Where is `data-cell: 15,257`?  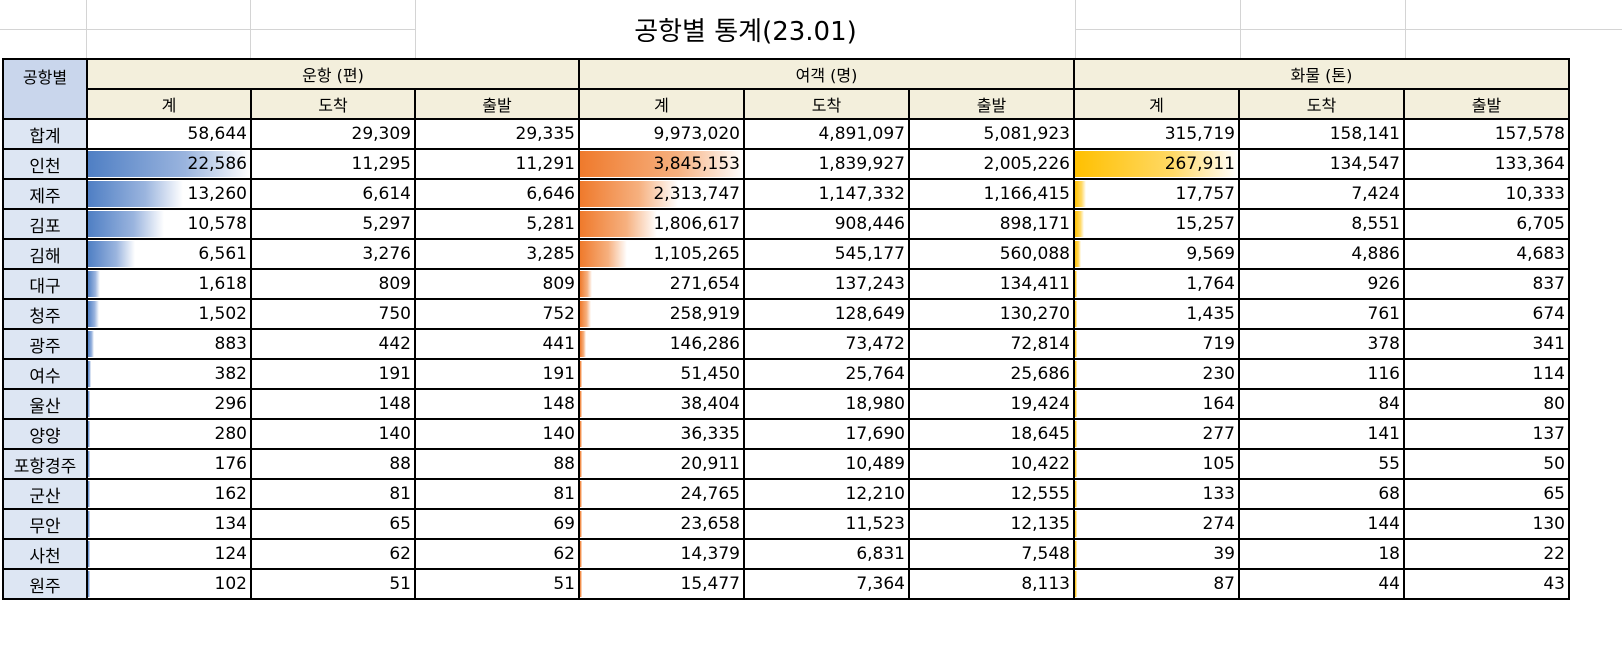
data-cell: 15,257 is located at coordinates (1156, 224).